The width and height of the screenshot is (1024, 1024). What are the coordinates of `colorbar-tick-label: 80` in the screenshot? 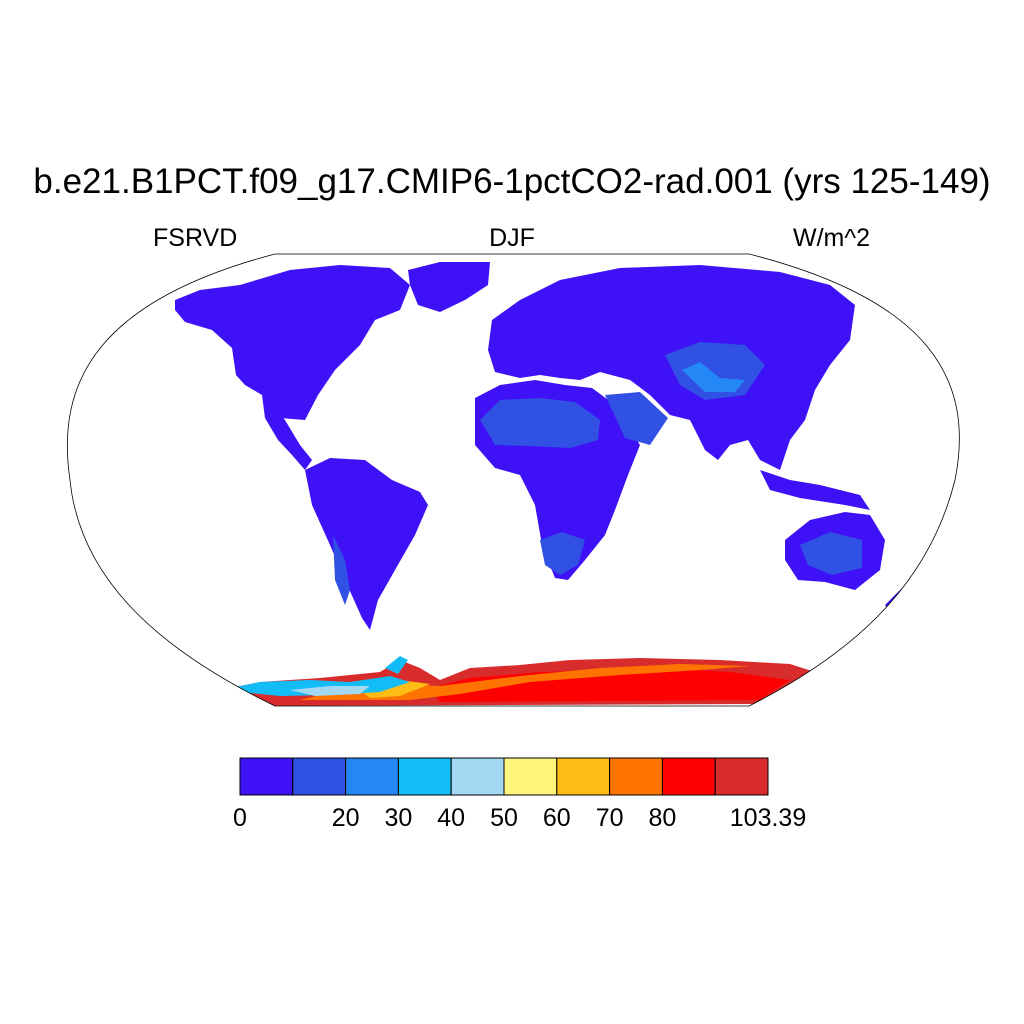 It's located at (662, 818).